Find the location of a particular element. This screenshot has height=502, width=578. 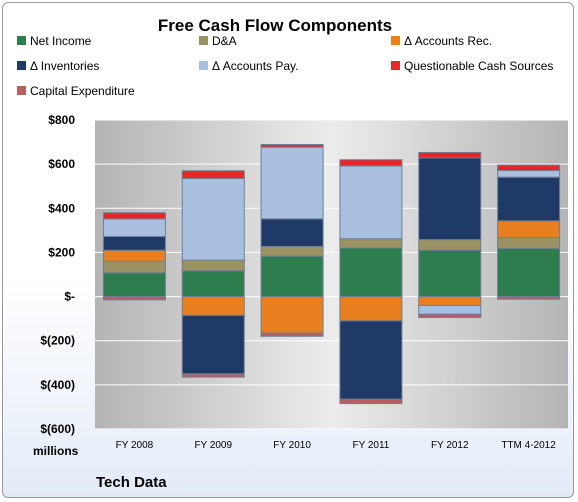

bar-d-a-ttm-4-2012 is located at coordinates (529, 242).